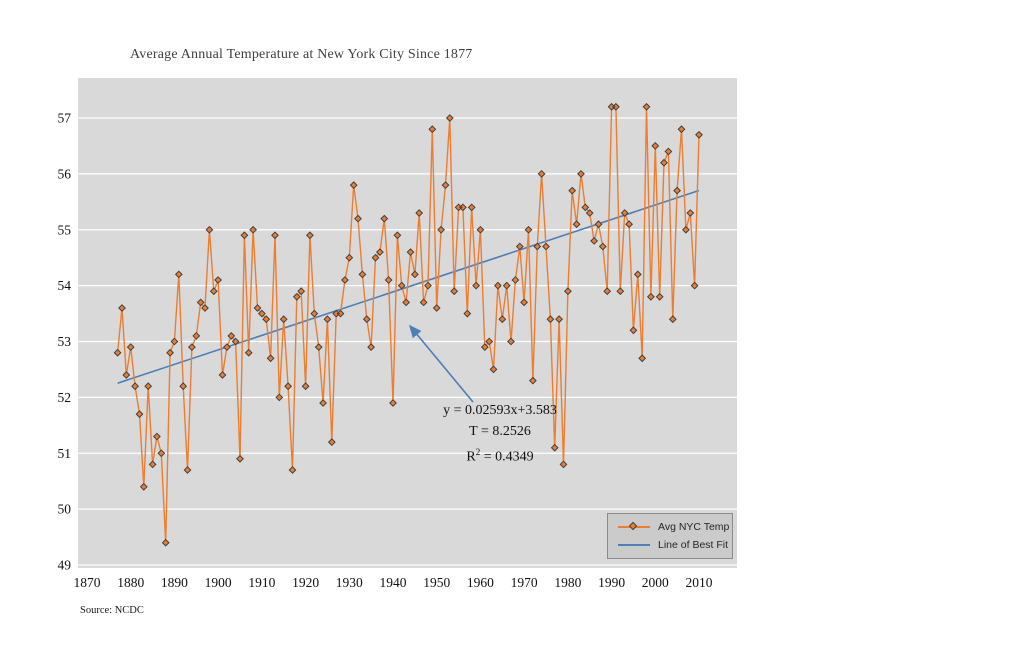 The height and width of the screenshot is (650, 1035). What do you see at coordinates (694, 527) in the screenshot?
I see `legend-label-avg-nyc-temp: Avg NYC Temp` at bounding box center [694, 527].